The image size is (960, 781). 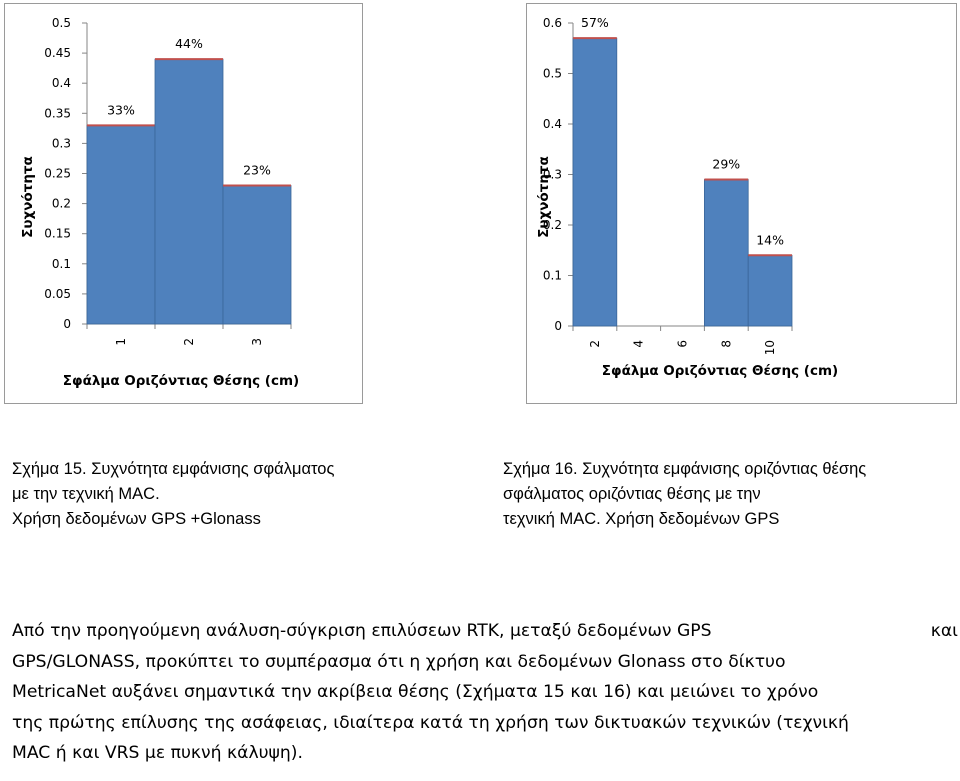 I want to click on y-tick-label: 0.35, so click(x=57, y=113).